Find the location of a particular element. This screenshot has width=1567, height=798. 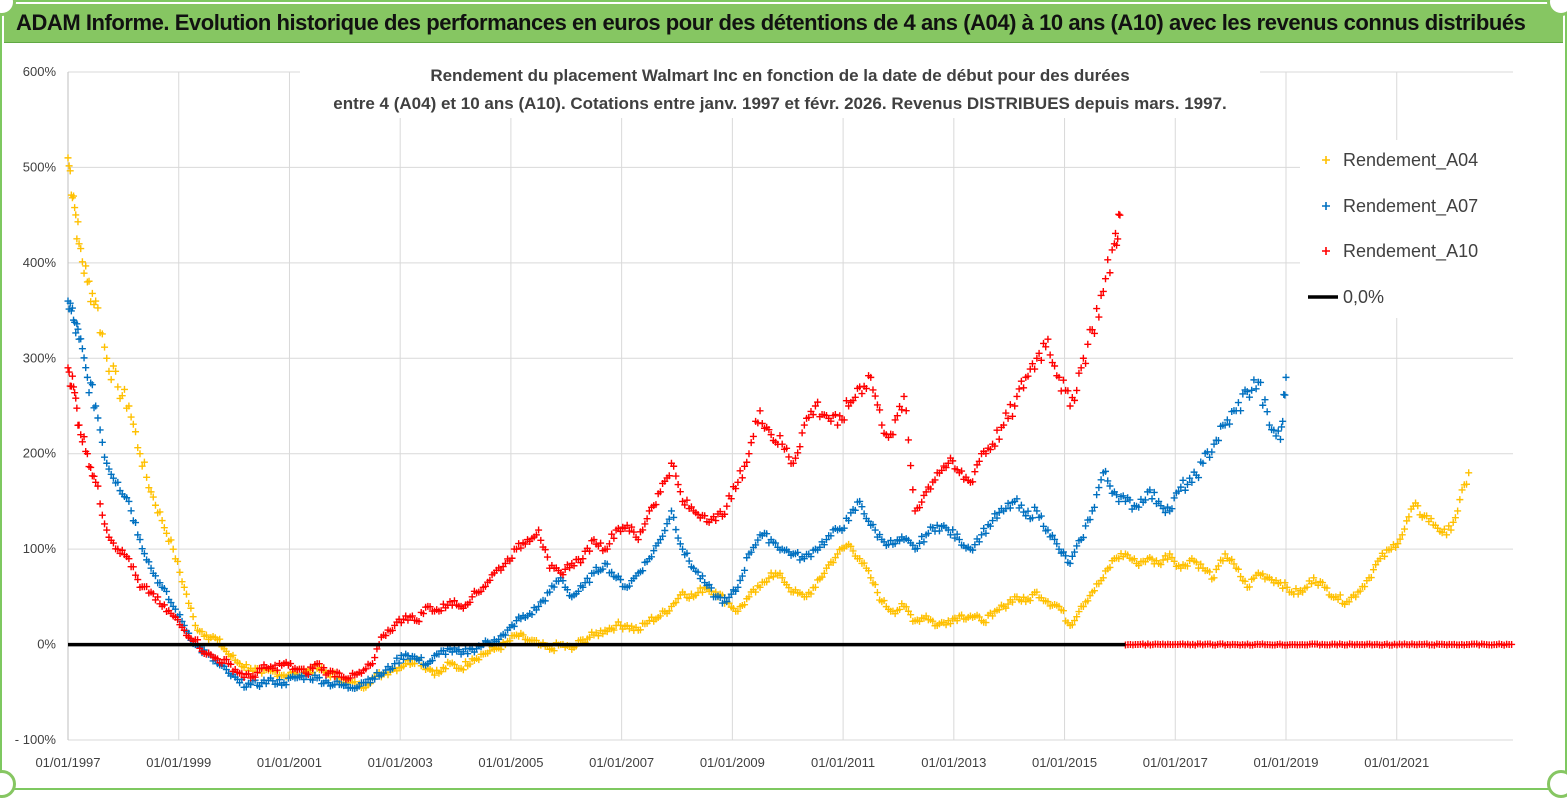

y-tick-label: 300% is located at coordinates (40, 357).